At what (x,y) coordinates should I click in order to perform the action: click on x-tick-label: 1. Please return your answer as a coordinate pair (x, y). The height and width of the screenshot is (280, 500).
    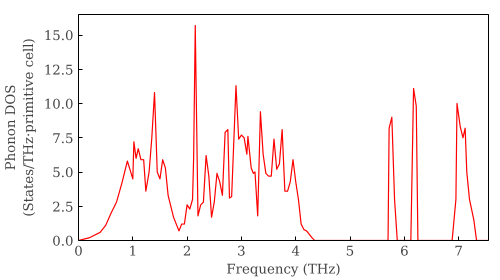
    Looking at the image, I should click on (133, 252).